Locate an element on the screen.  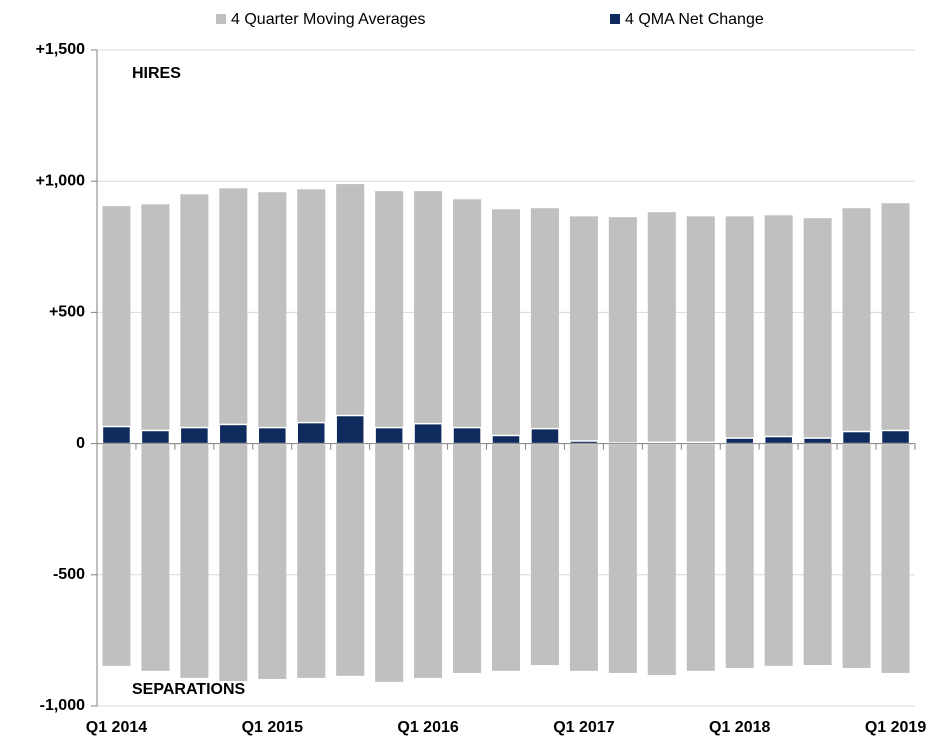
legend-label: 4 QMA Net Change is located at coordinates (694, 19).